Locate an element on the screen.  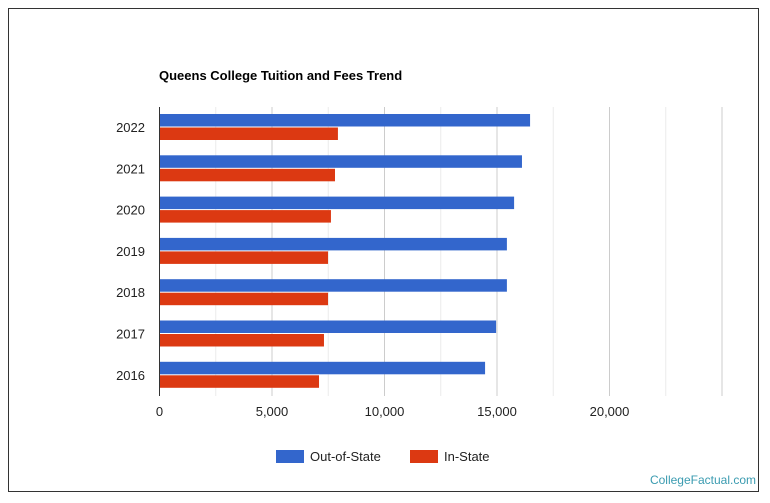
legend-label: In-State is located at coordinates (467, 456).